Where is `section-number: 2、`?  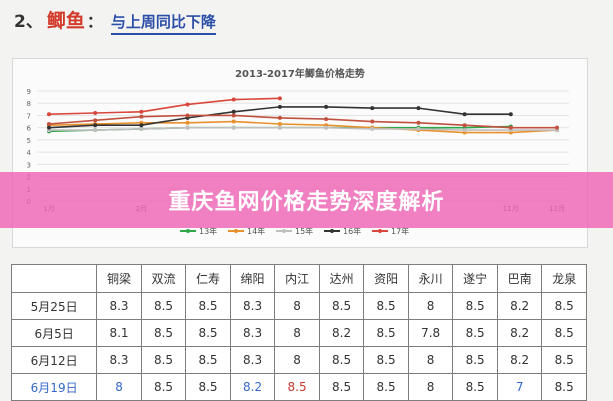 section-number: 2、 is located at coordinates (28, 22).